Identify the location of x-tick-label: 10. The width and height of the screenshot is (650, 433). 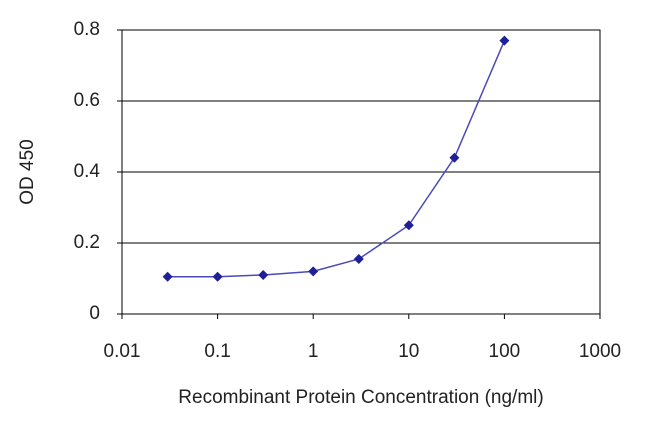
(408, 351).